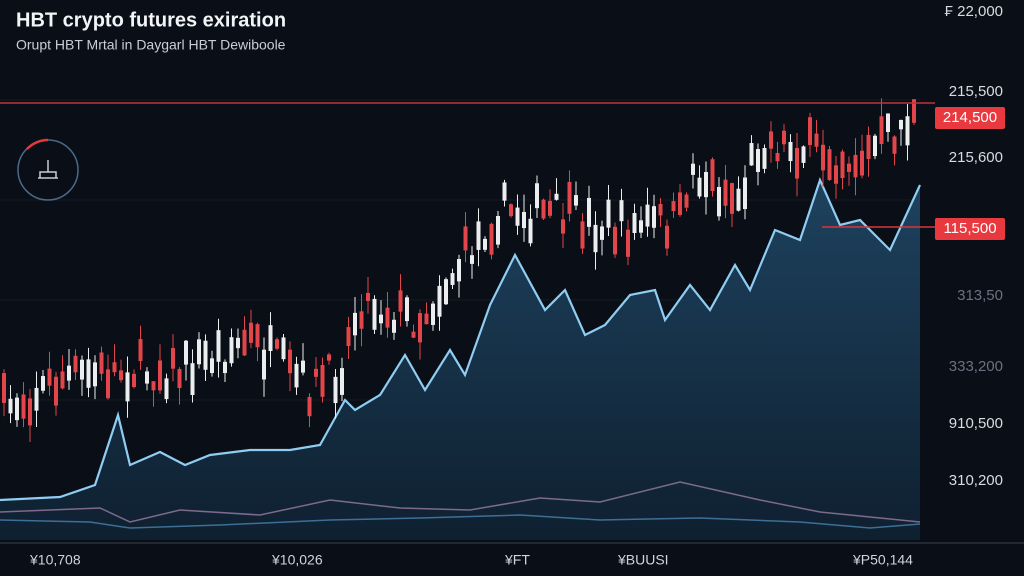 Image resolution: width=1024 pixels, height=576 pixels. I want to click on time-label: ¥FT, so click(517, 560).